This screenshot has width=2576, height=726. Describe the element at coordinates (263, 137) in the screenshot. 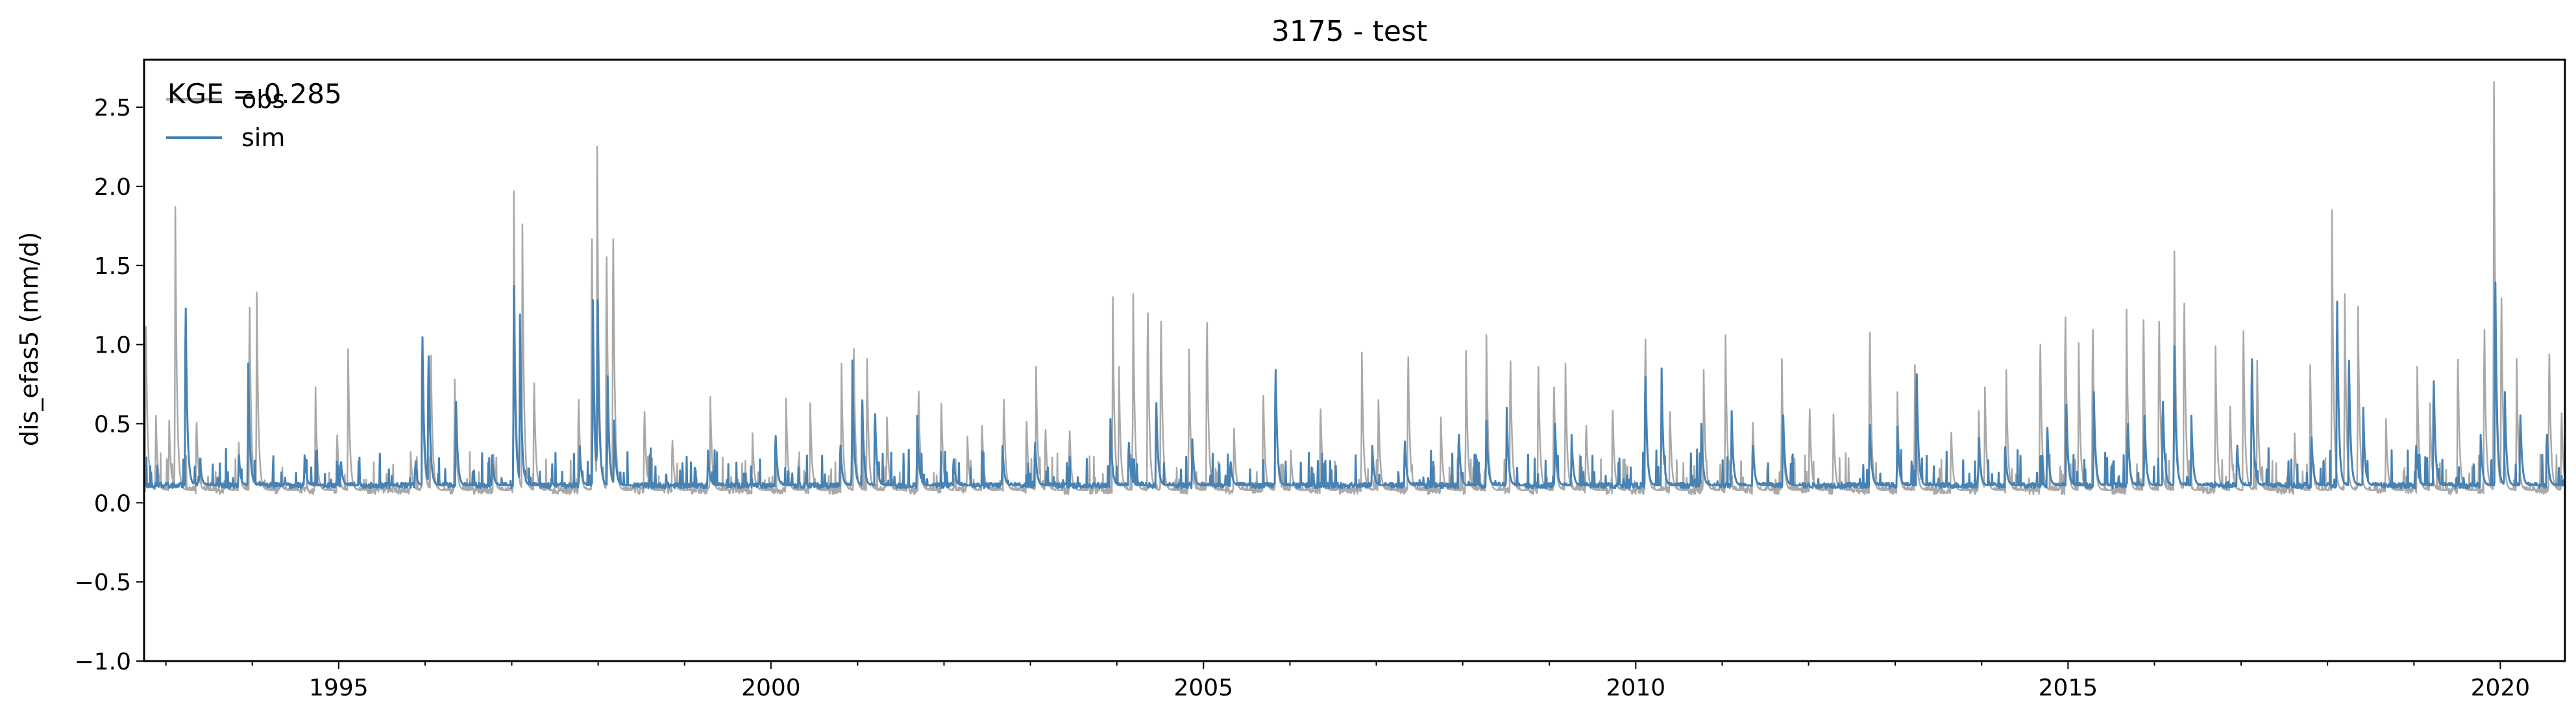

I see `legend-sim-label: sim` at that location.